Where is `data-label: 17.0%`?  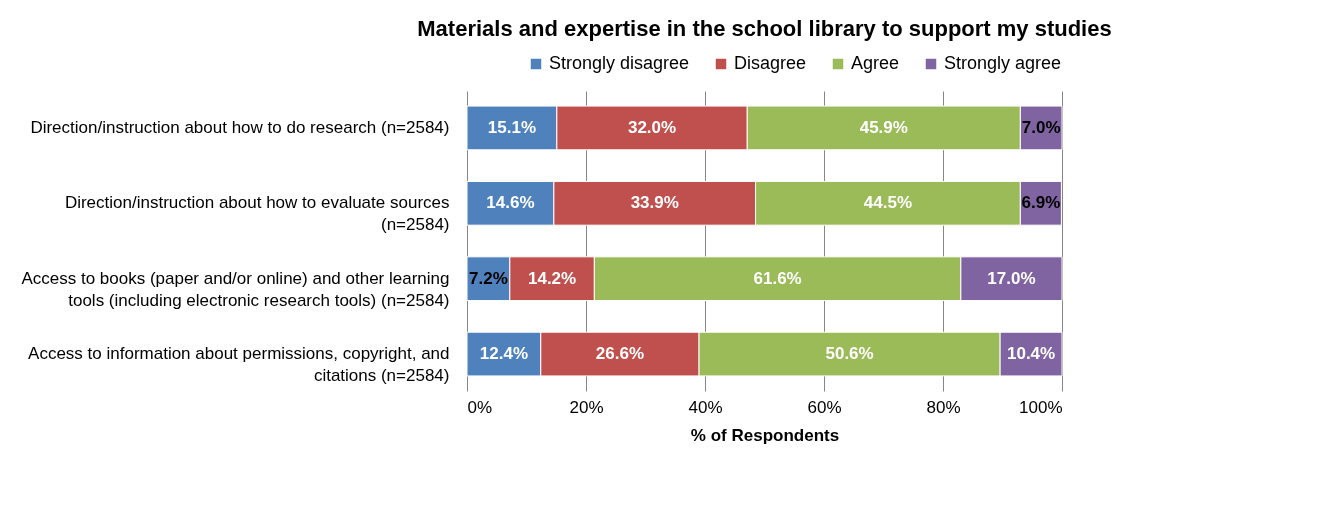 data-label: 17.0% is located at coordinates (1011, 278).